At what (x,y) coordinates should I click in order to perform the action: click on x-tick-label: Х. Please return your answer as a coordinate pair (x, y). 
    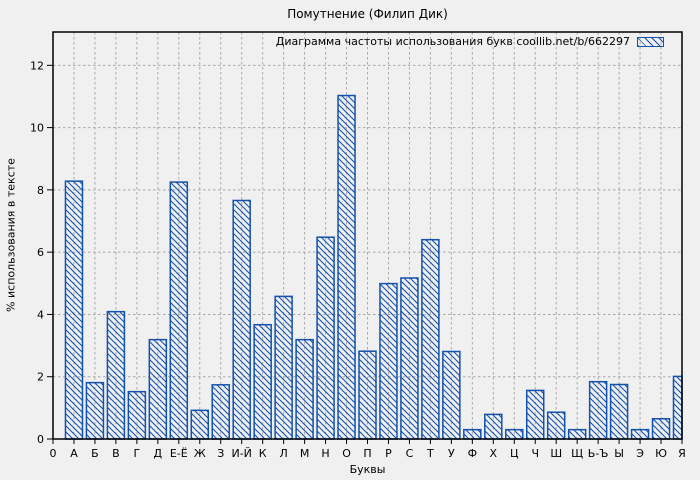
    Looking at the image, I should click on (494, 453).